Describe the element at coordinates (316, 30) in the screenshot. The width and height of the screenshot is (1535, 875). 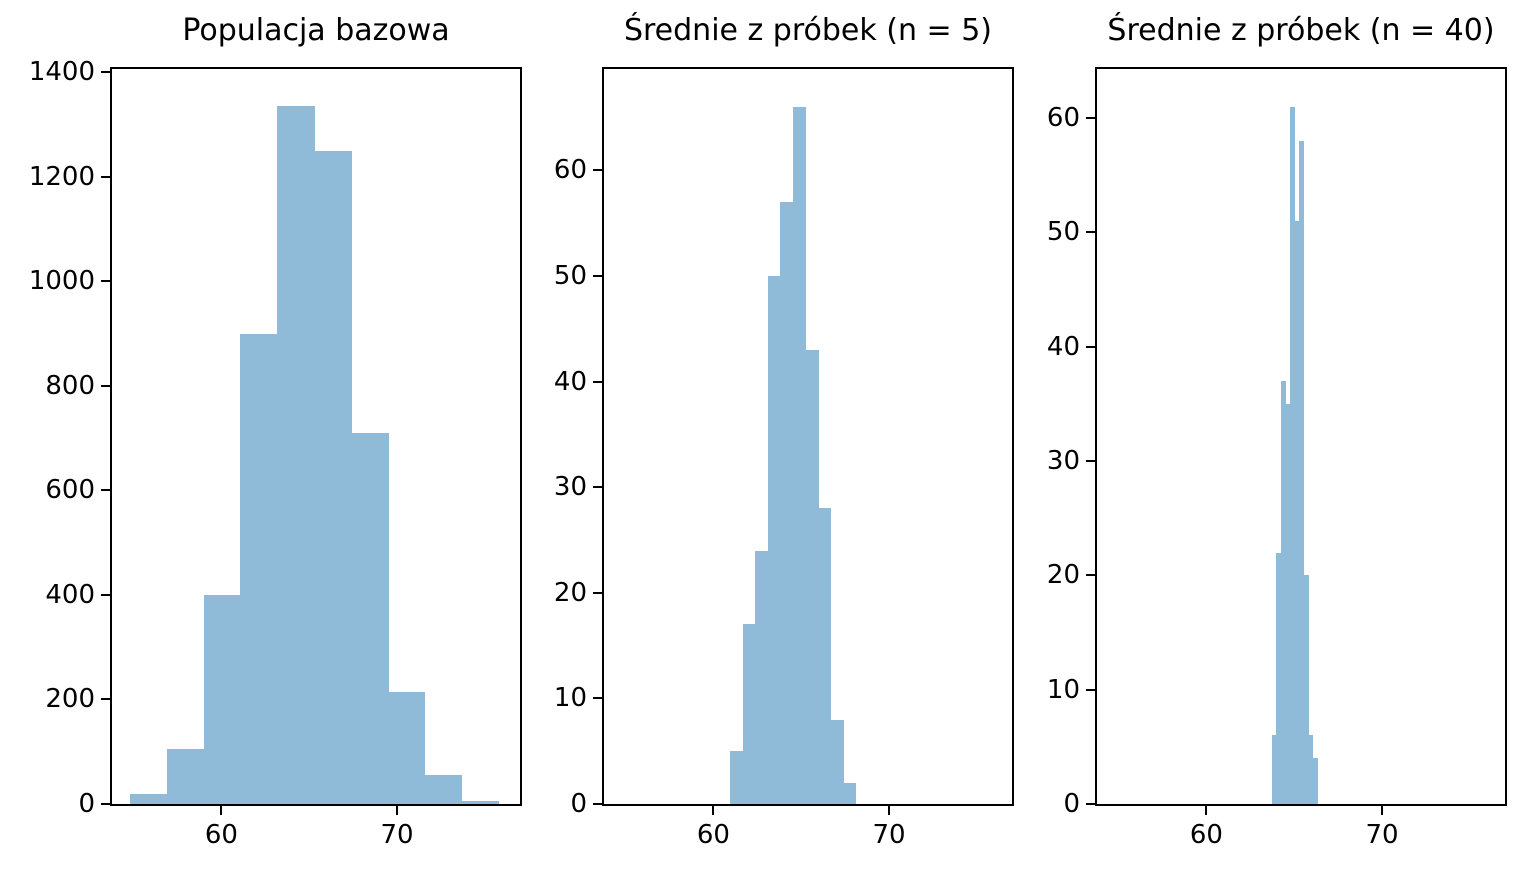
I see `chart-title-population: Populacja bazowa` at that location.